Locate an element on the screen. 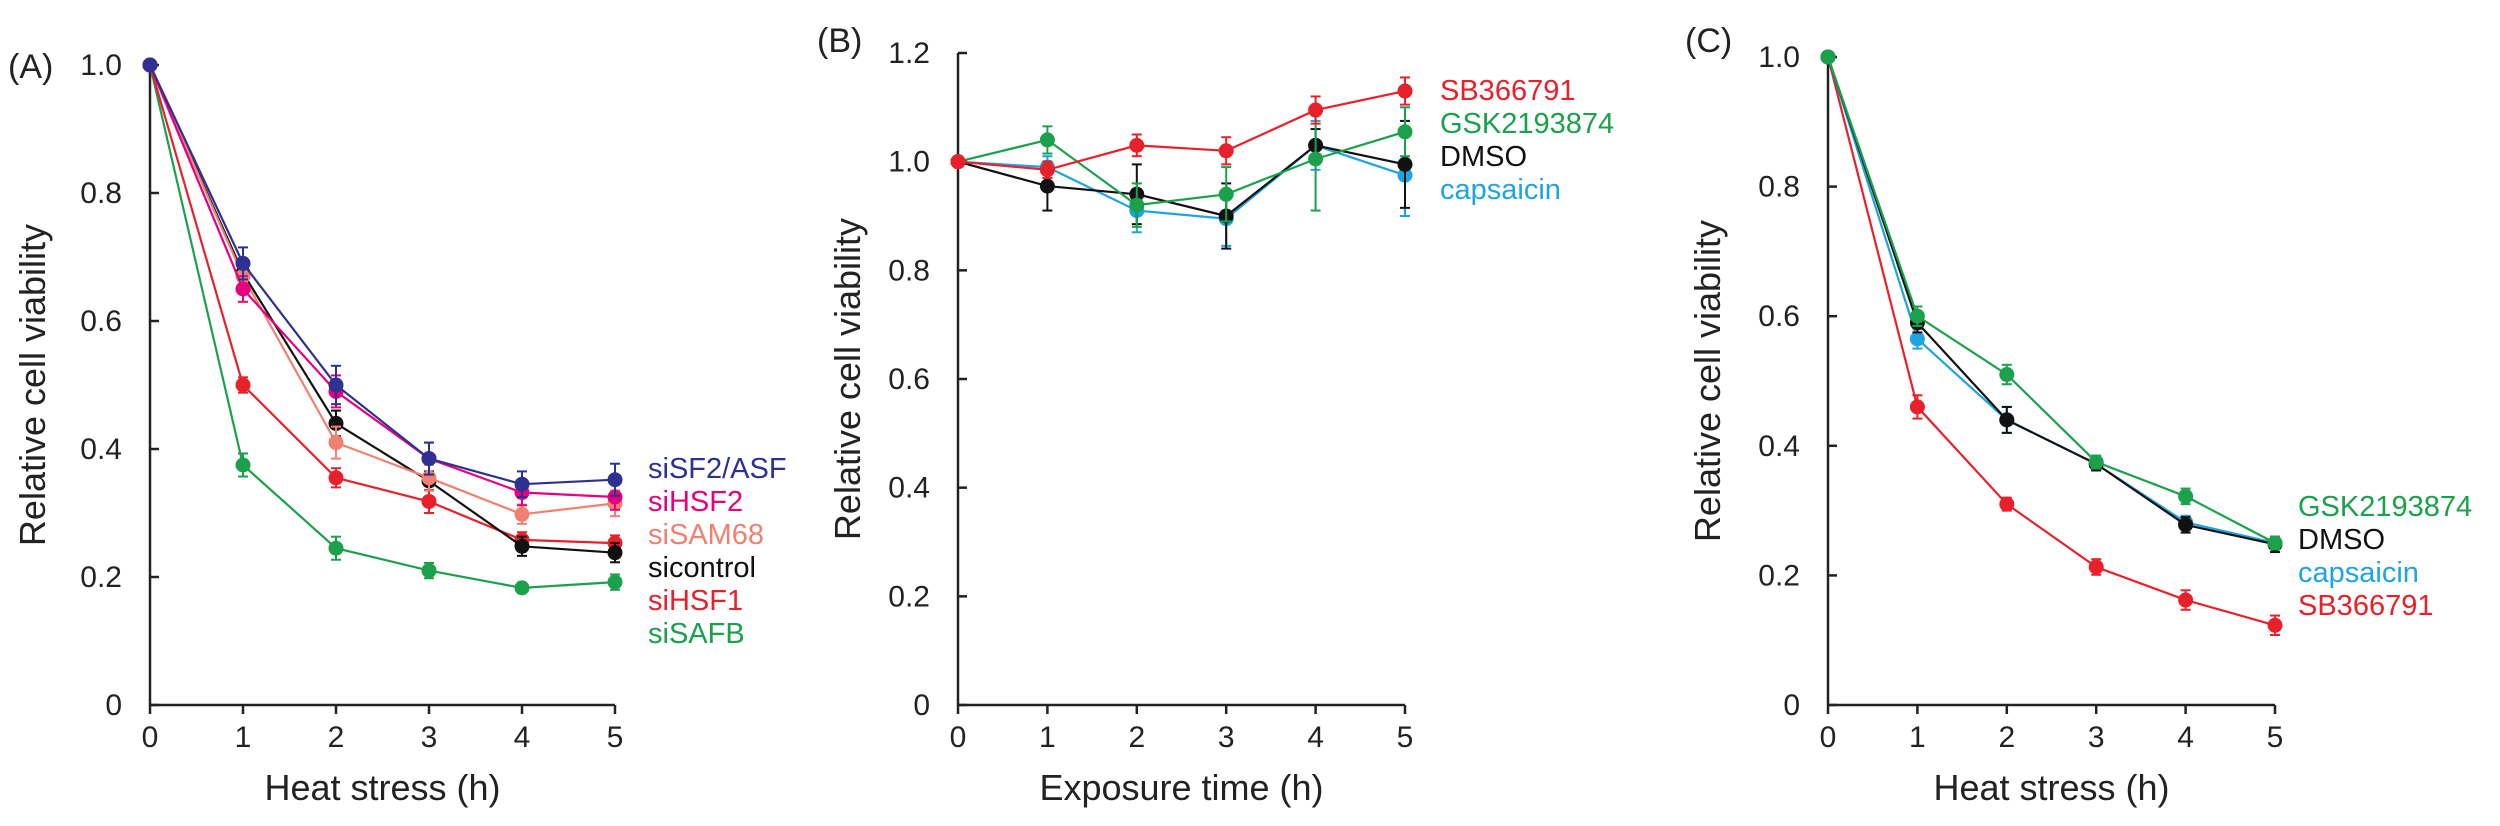 The height and width of the screenshot is (826, 2500). x-axis-label: Exposure time (h) is located at coordinates (1181, 787).